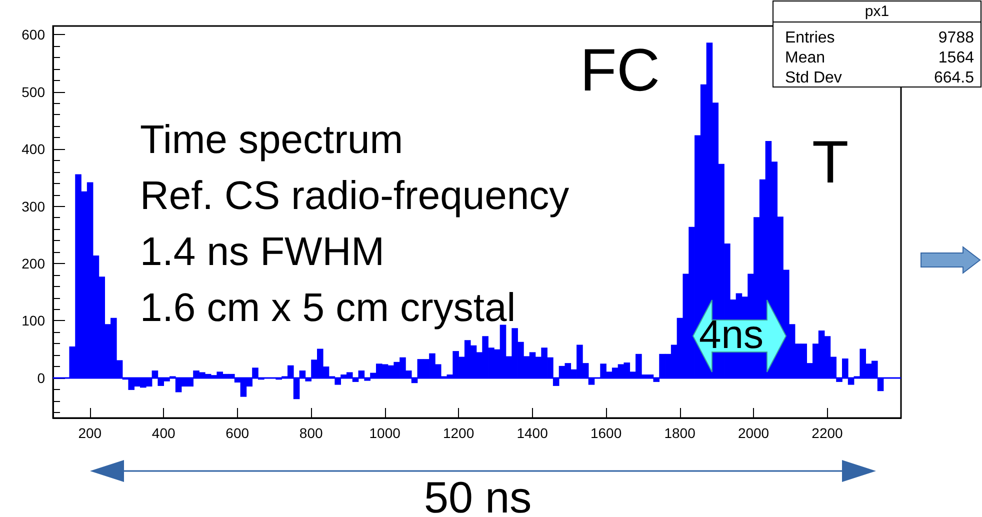 The image size is (982, 517). I want to click on x-tick-label: 800, so click(311, 433).